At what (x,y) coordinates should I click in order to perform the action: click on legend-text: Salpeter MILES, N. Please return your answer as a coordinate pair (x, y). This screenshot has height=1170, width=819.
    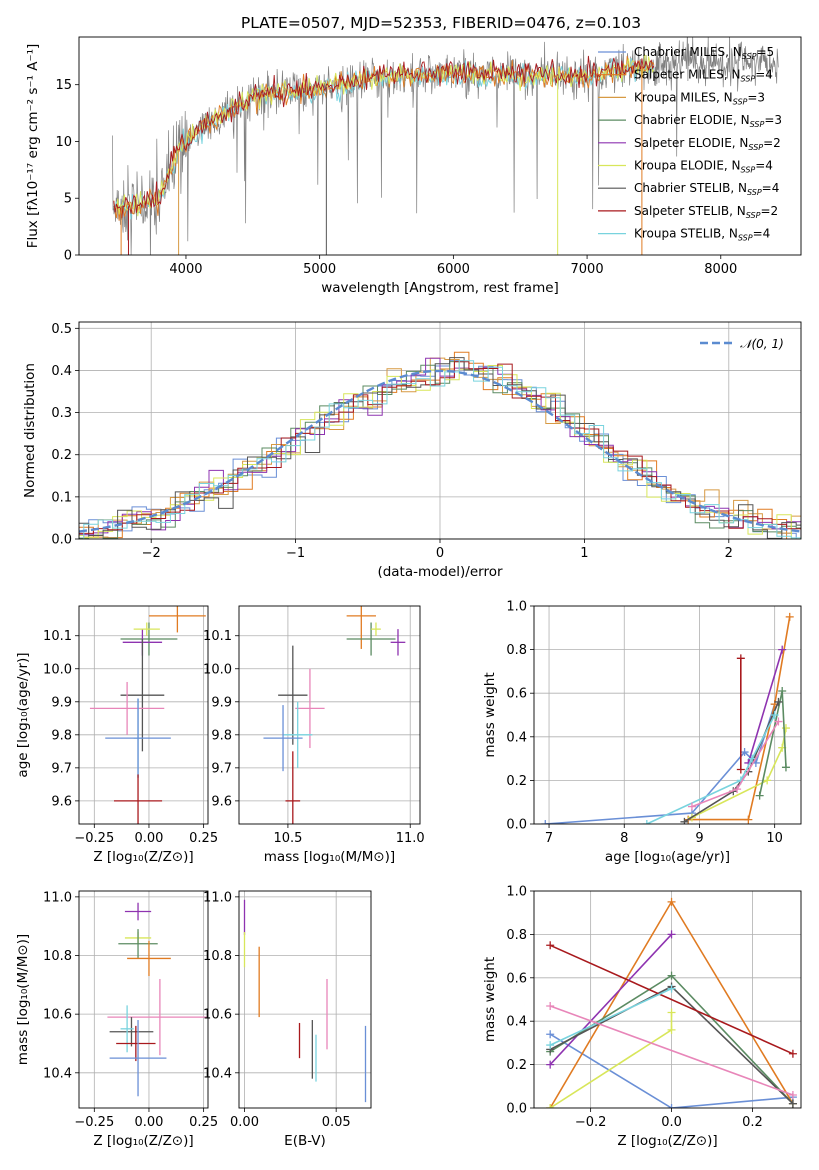
    Looking at the image, I should click on (687, 75).